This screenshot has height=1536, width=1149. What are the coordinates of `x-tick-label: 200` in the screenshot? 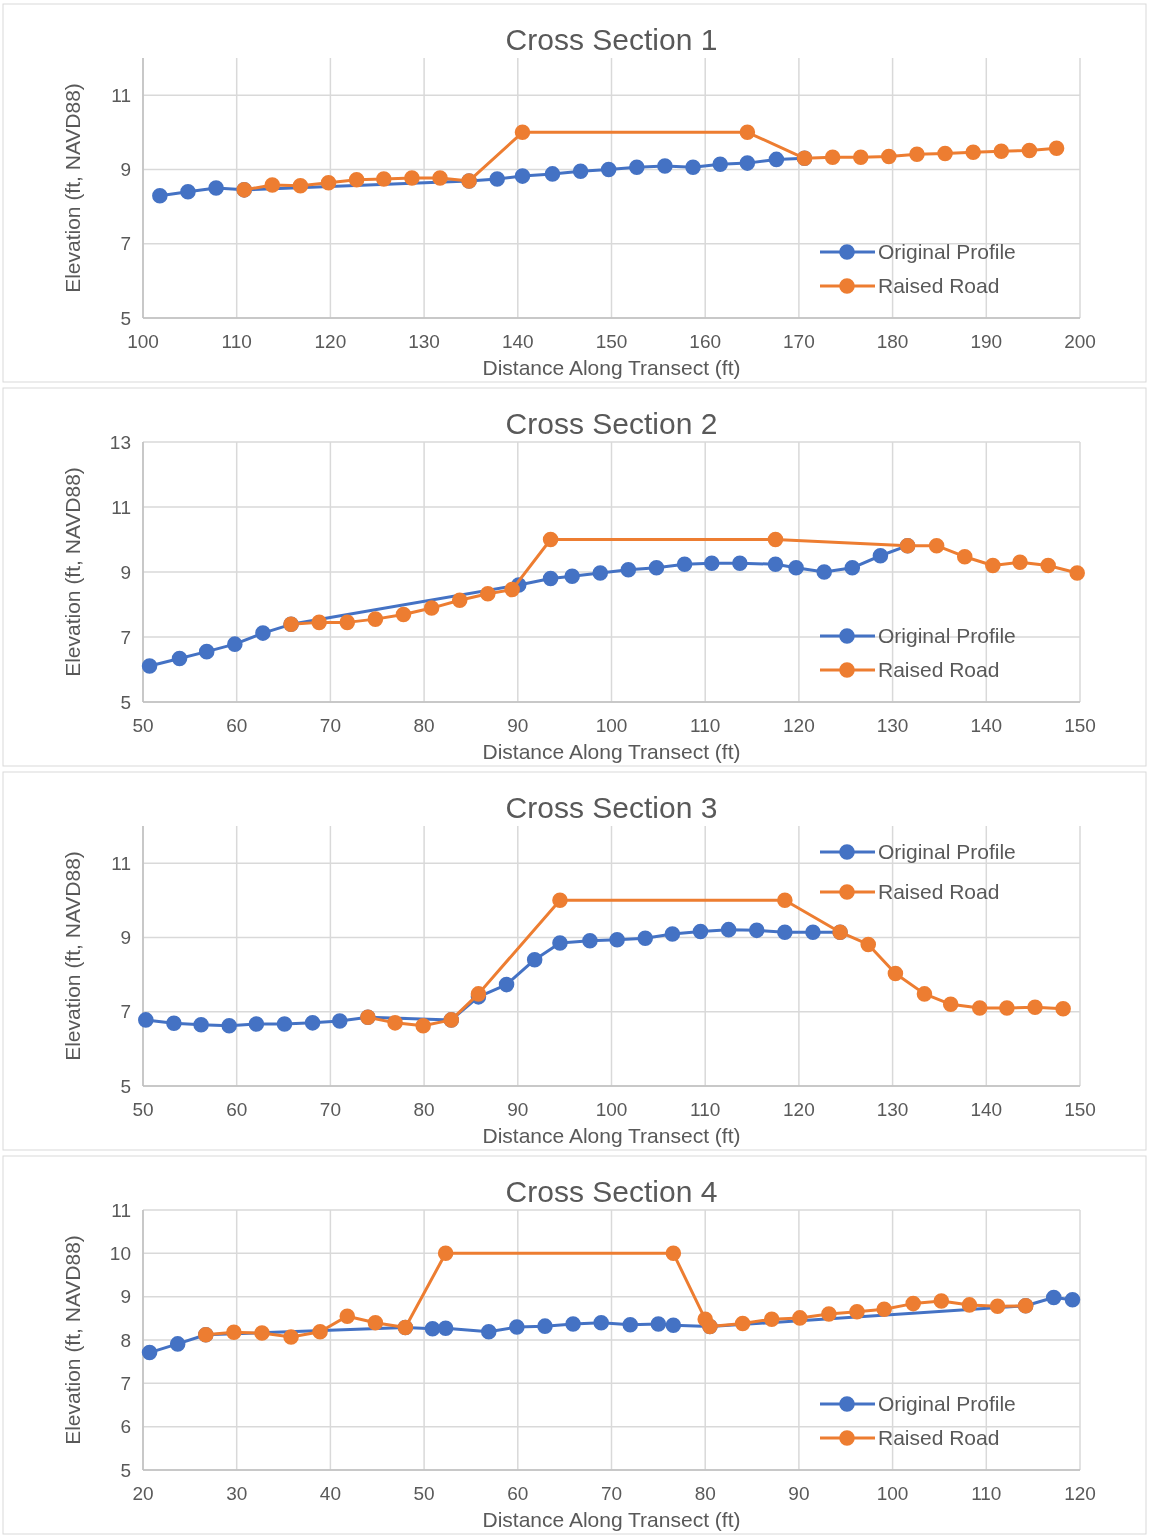 It's located at (1080, 341).